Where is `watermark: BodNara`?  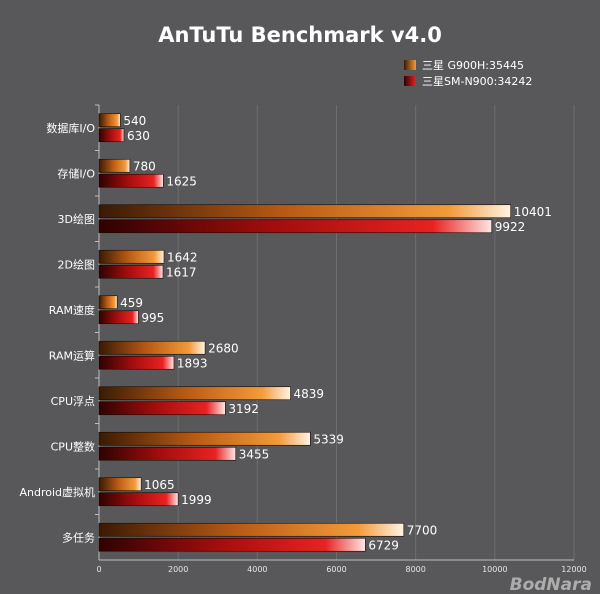
watermark: BodNara is located at coordinates (551, 584).